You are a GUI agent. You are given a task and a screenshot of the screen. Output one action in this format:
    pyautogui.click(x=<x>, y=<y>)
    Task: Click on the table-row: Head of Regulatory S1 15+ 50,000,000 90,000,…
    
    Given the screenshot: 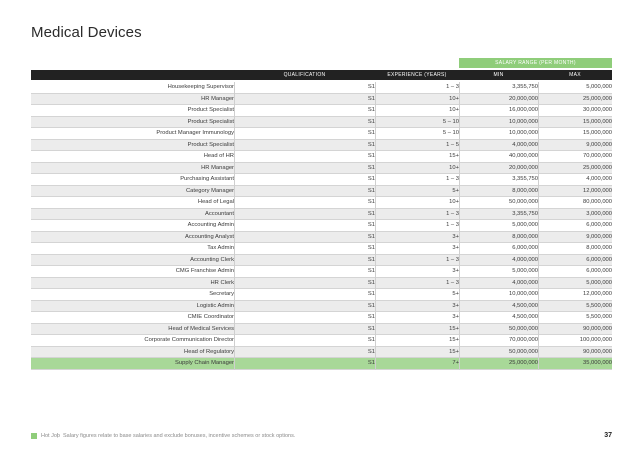 What is the action you would take?
    pyautogui.click(x=321, y=352)
    